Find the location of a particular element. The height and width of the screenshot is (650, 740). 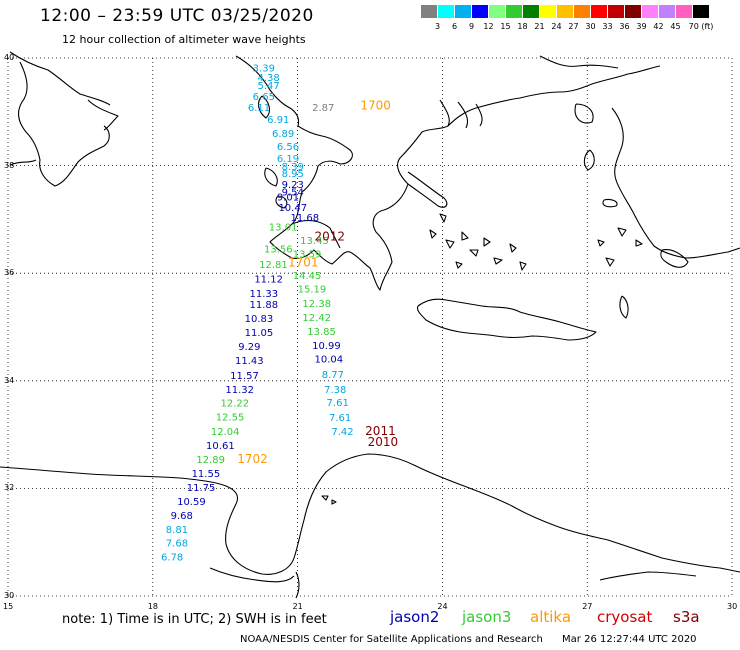

wave-height-value: 8.77 is located at coordinates (333, 375).